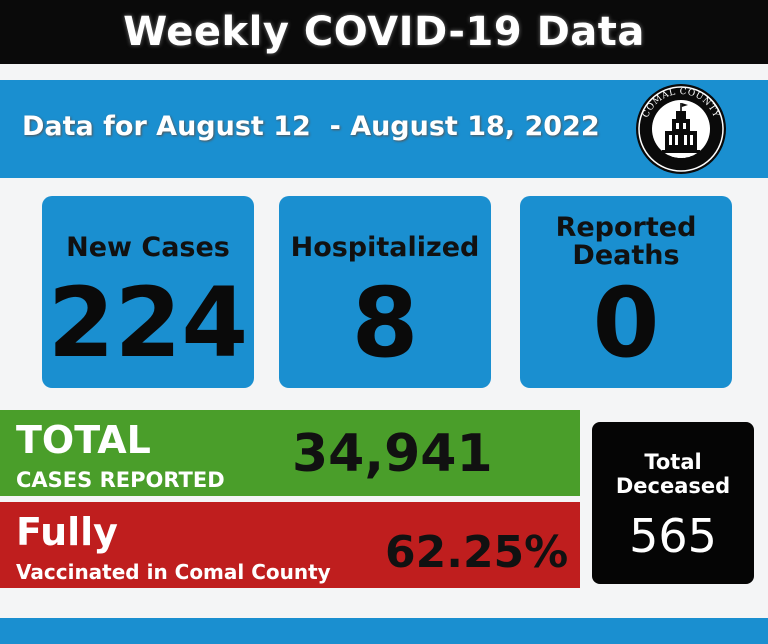 Image resolution: width=768 pixels, height=644 pixels. What do you see at coordinates (673, 536) in the screenshot?
I see `total-deceased-value: 565` at bounding box center [673, 536].